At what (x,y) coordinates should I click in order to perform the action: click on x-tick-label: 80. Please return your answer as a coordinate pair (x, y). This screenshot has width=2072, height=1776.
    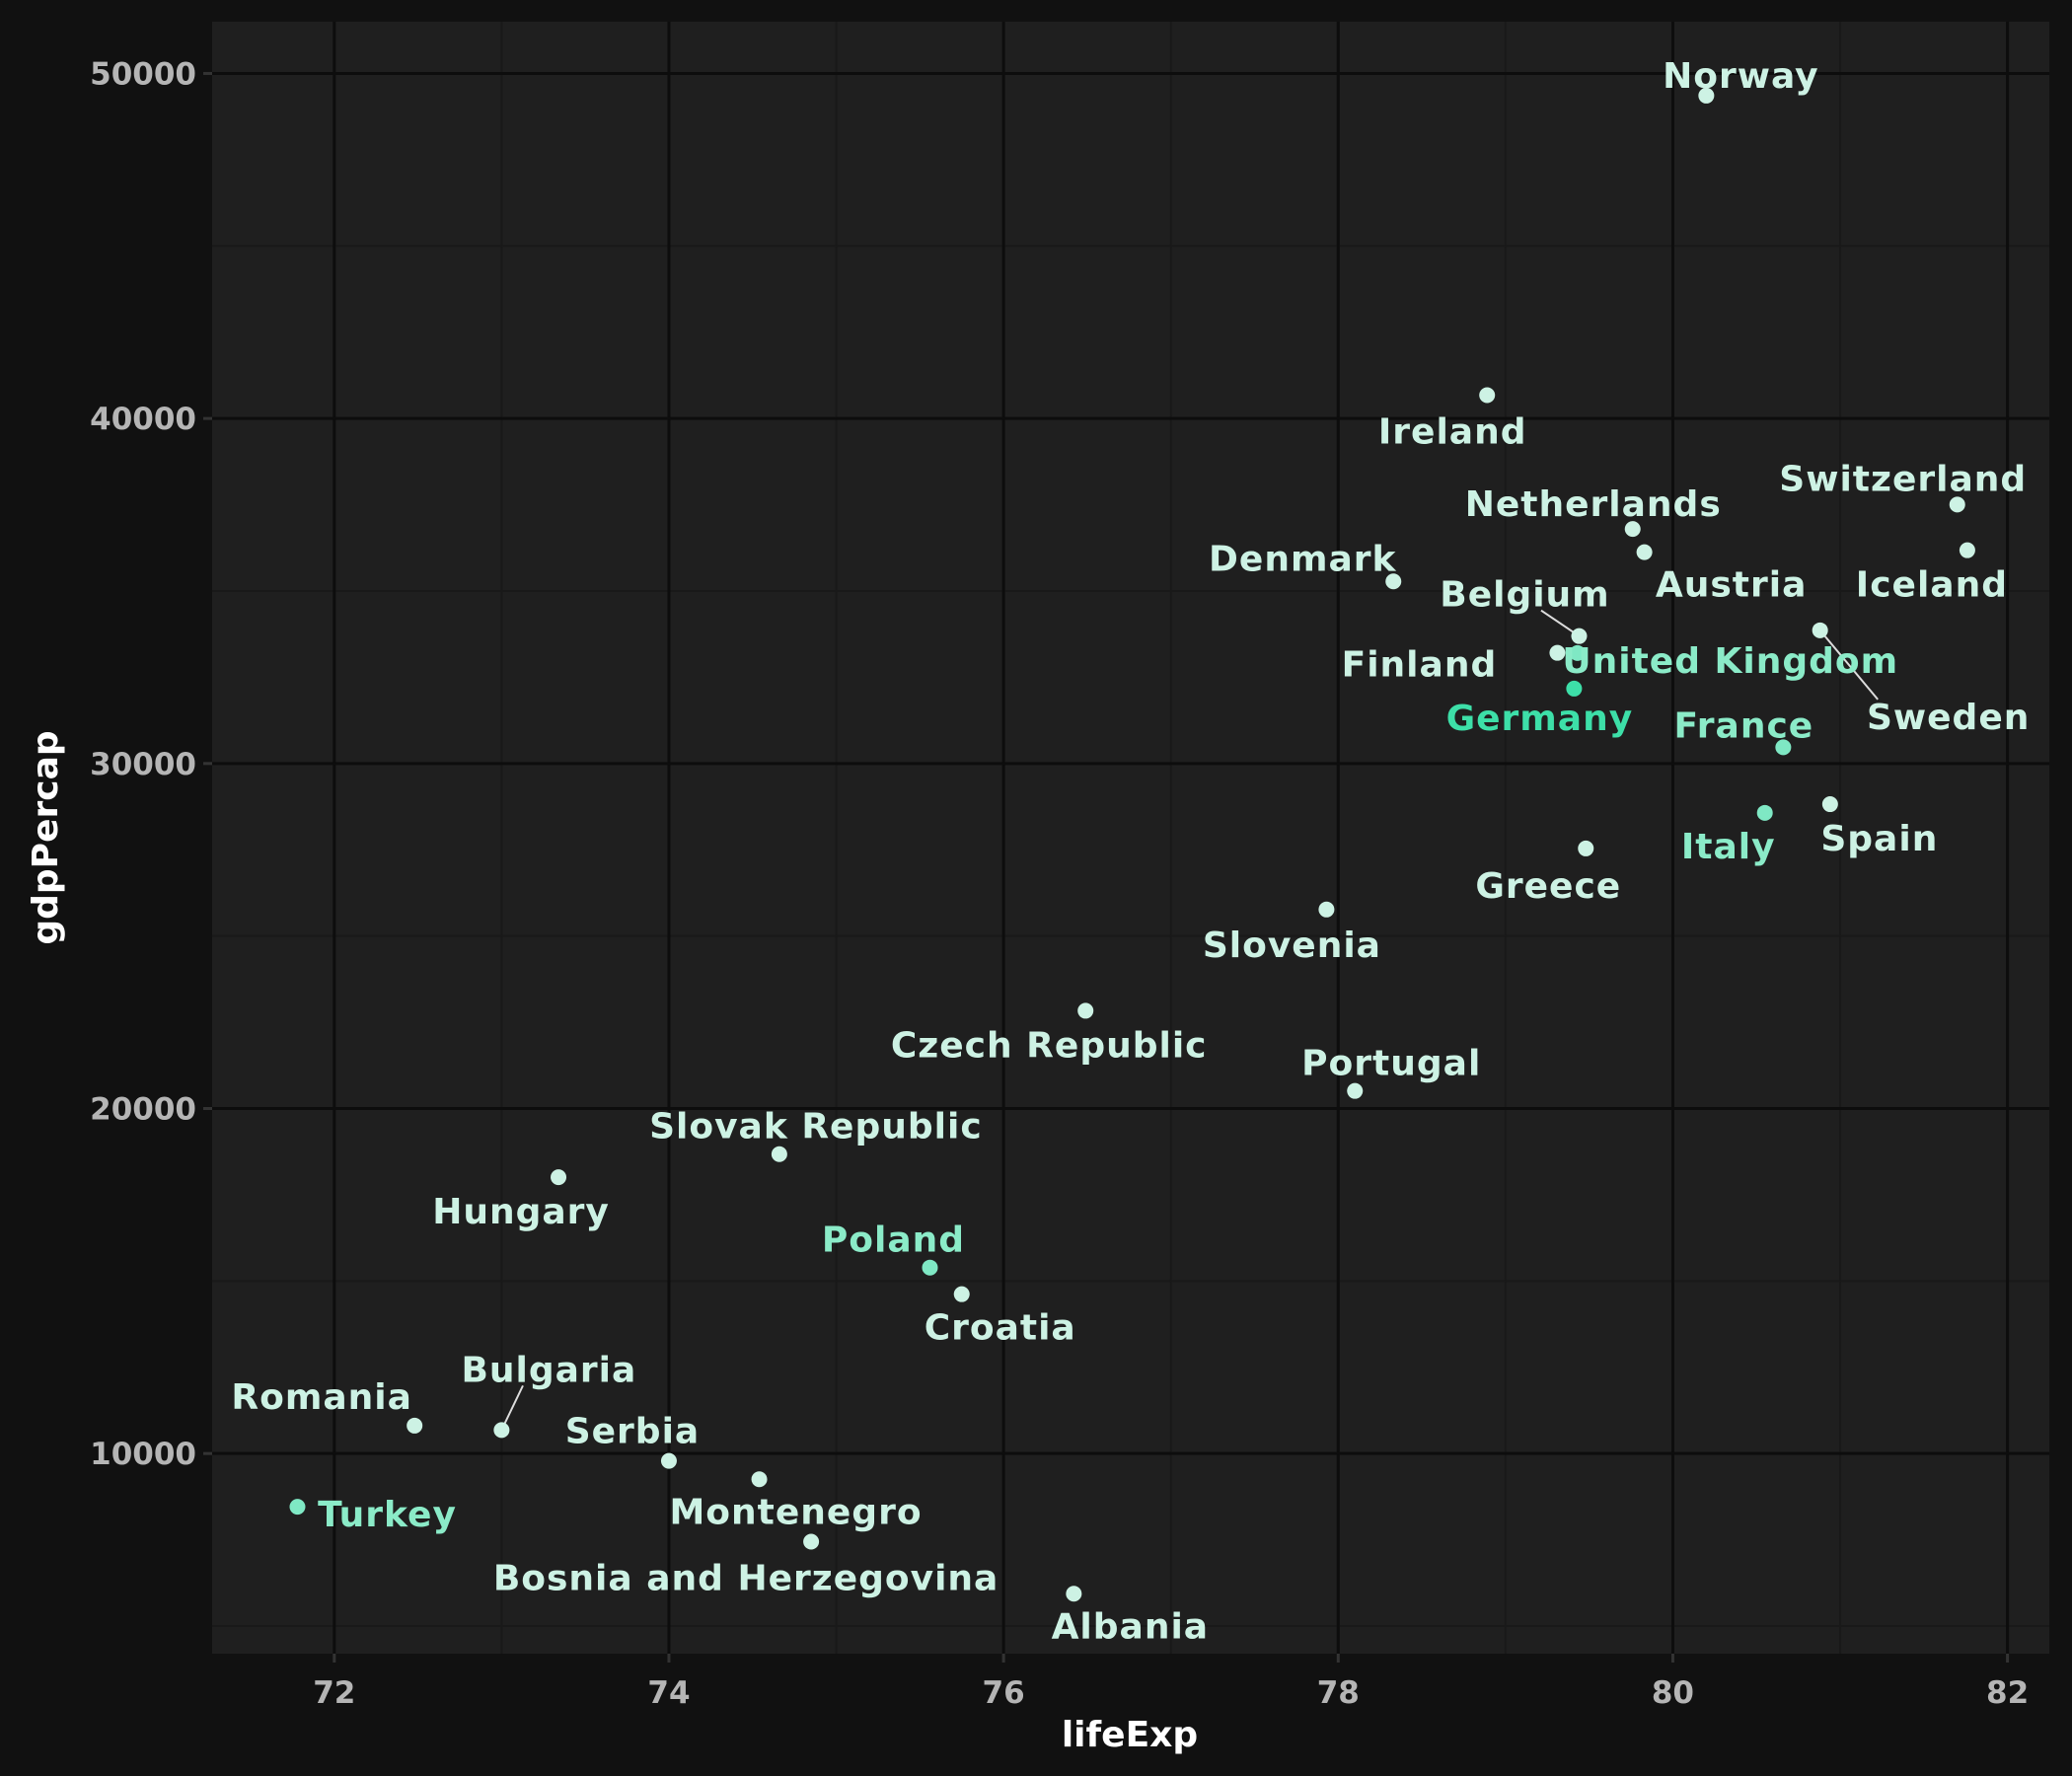
    Looking at the image, I should click on (1673, 1693).